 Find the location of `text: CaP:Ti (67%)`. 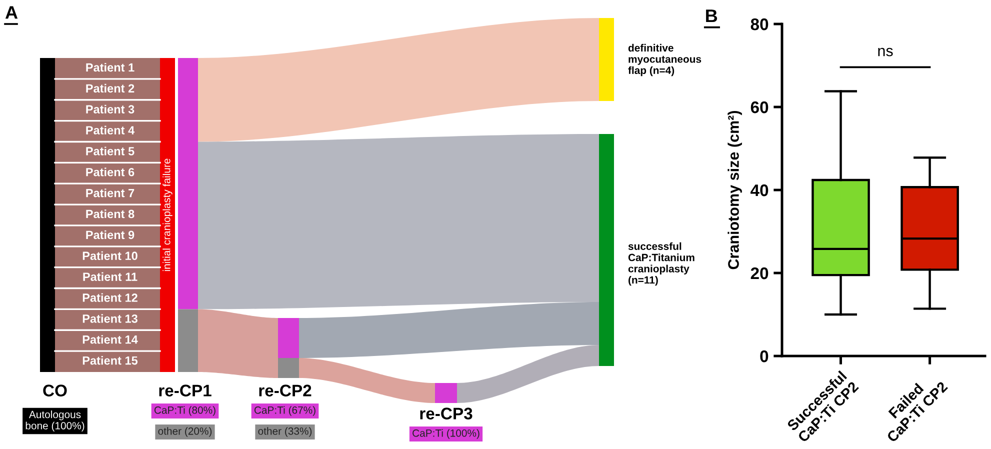

text: CaP:Ti (67%) is located at coordinates (285, 411).